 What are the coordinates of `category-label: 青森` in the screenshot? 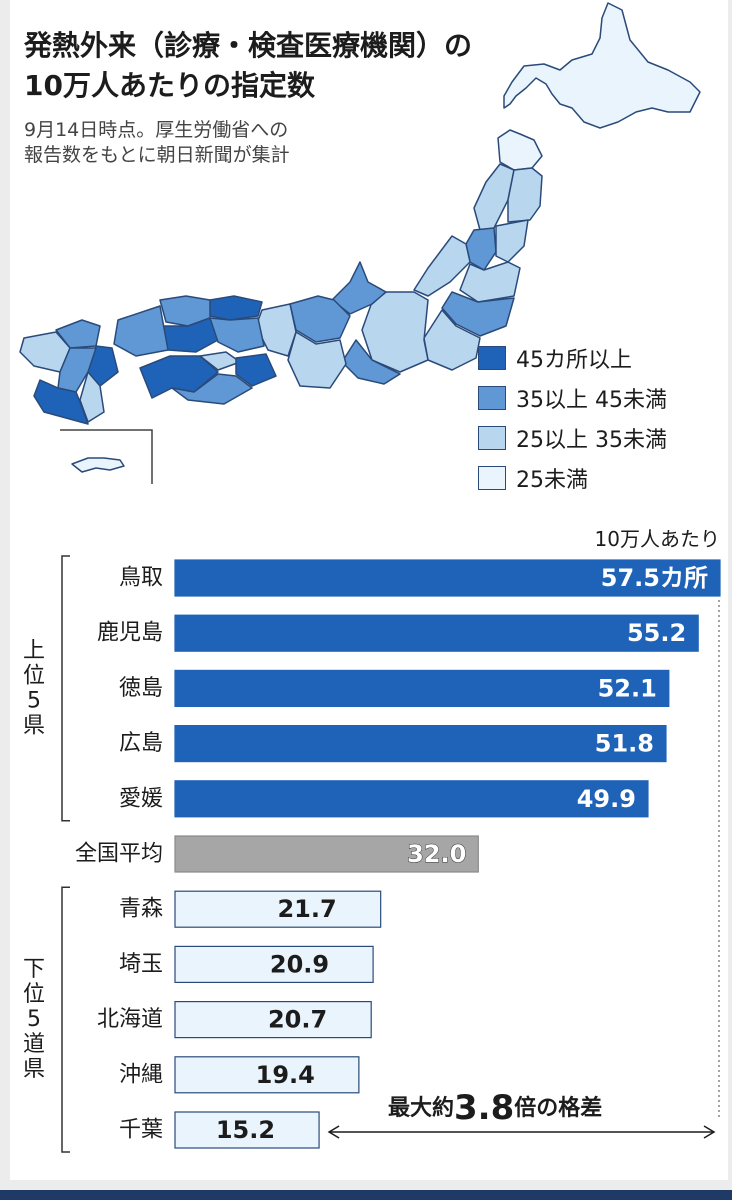 It's located at (141, 909).